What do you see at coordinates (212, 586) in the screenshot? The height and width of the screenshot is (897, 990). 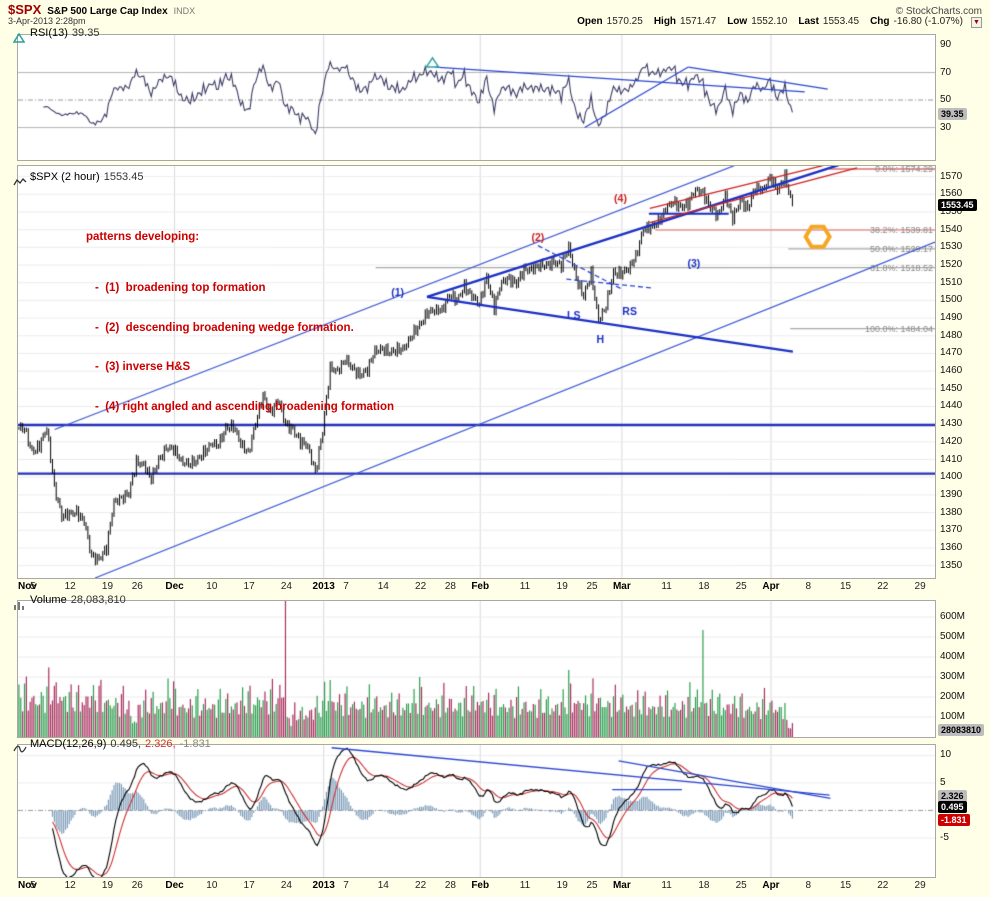 I see `x-axis-label: 10` at bounding box center [212, 586].